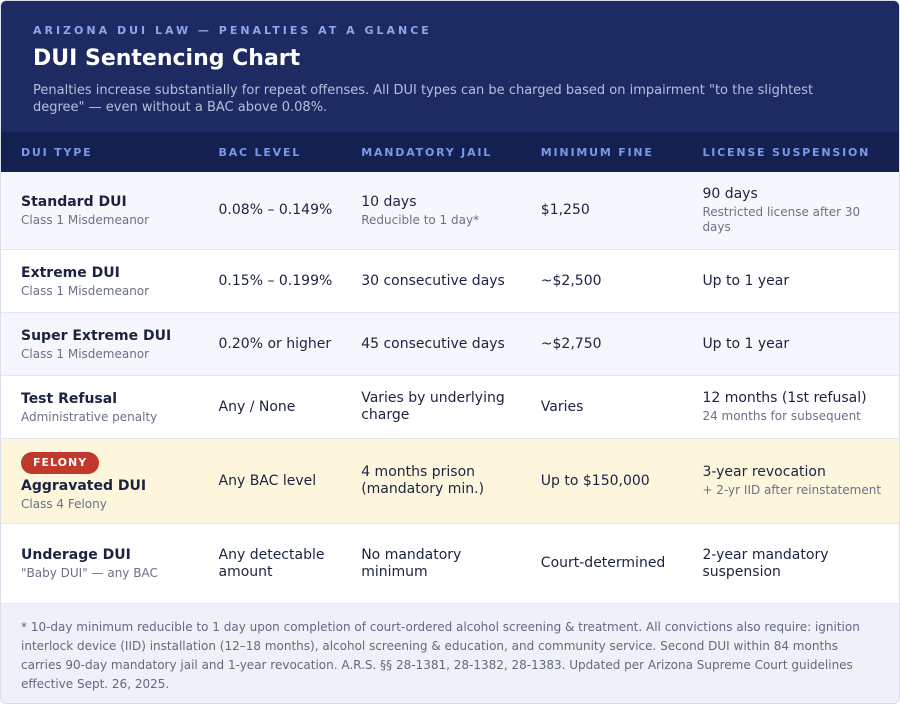 The height and width of the screenshot is (704, 900). Describe the element at coordinates (411, 563) in the screenshot. I see `cell-mandatory-jail: No mandatory minimum` at that location.